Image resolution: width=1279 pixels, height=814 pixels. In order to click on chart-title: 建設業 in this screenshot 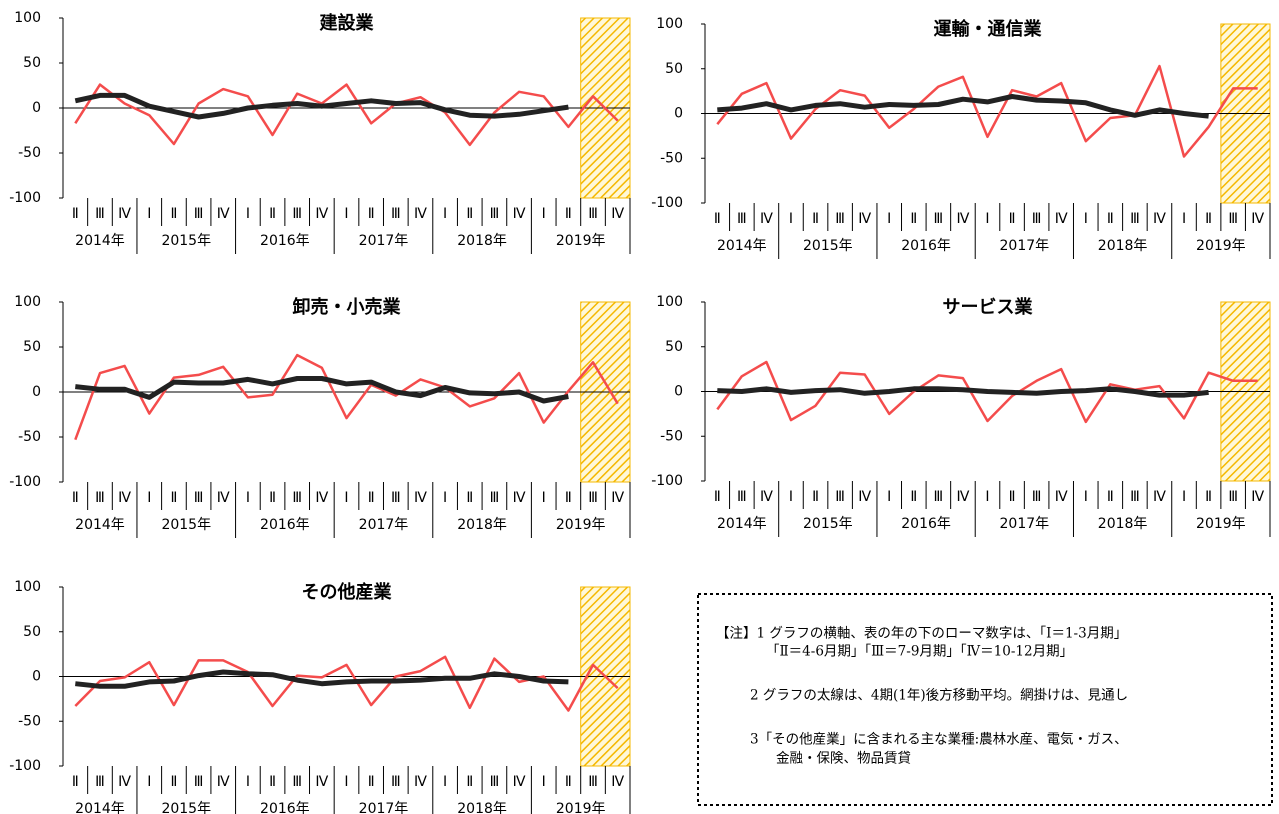, I will do `click(347, 23)`.